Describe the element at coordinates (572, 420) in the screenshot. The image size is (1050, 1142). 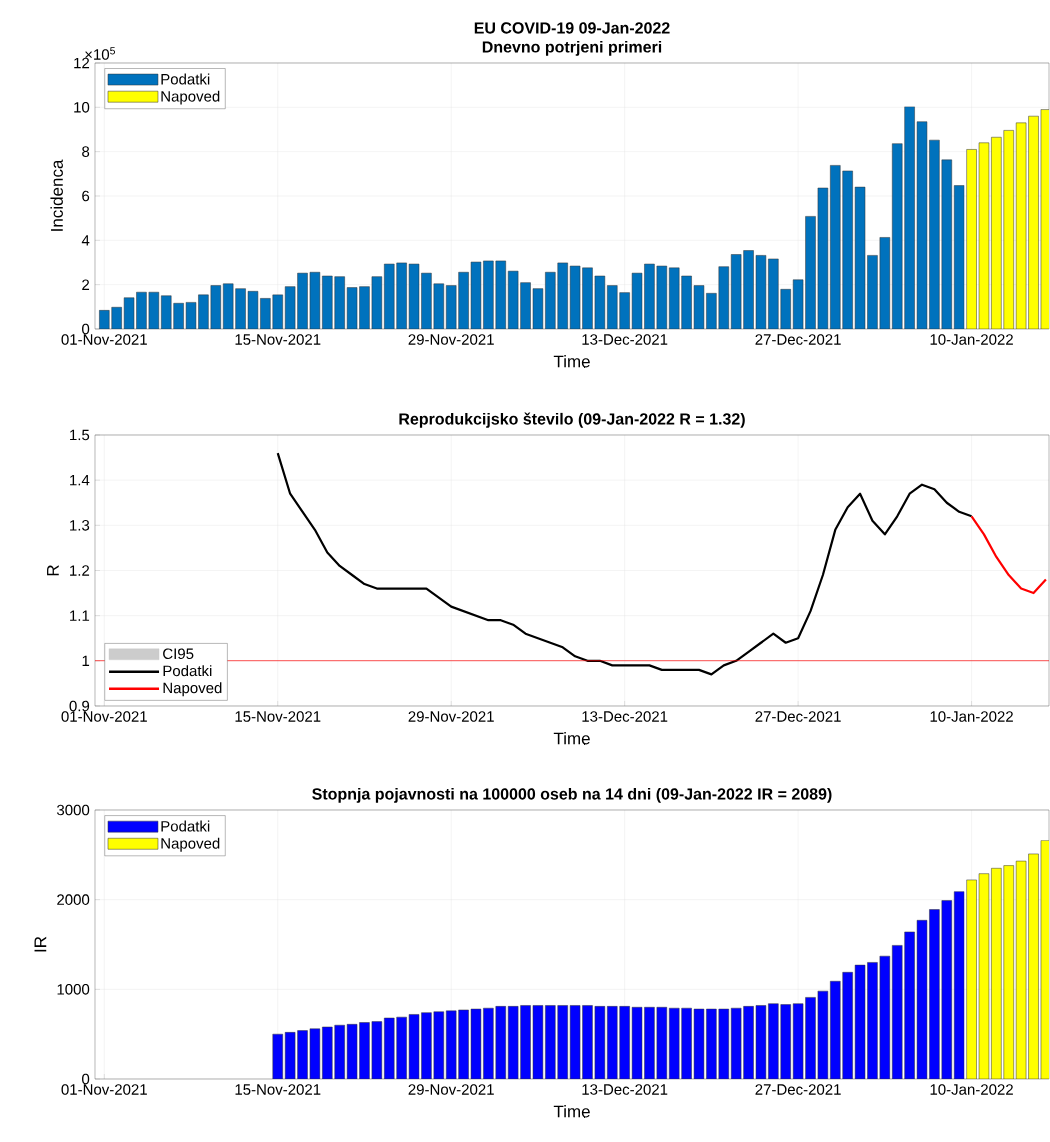
I see `chart-title: Reprodukcijsko število (09-Jan-2022 R = 1.32)` at that location.